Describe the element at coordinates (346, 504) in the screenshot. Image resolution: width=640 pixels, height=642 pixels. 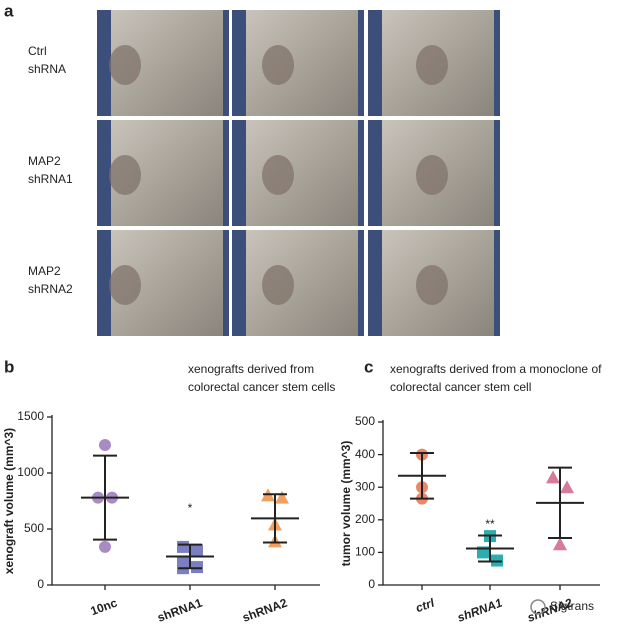
I see `y-axis-label: tumor volume (mm^3)` at that location.